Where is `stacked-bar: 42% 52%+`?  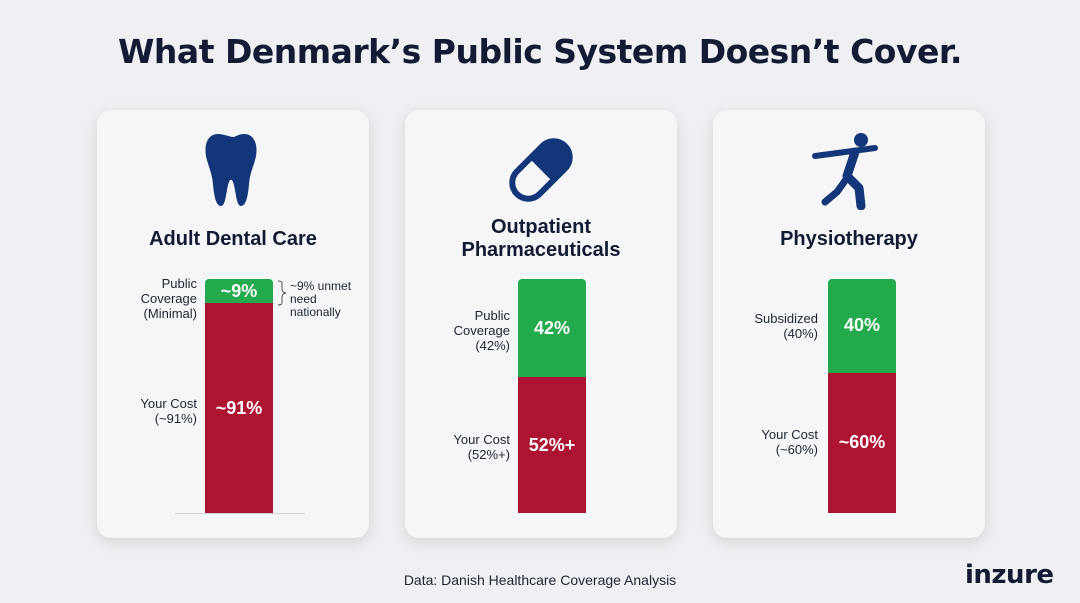 stacked-bar: 42% 52%+ is located at coordinates (552, 396).